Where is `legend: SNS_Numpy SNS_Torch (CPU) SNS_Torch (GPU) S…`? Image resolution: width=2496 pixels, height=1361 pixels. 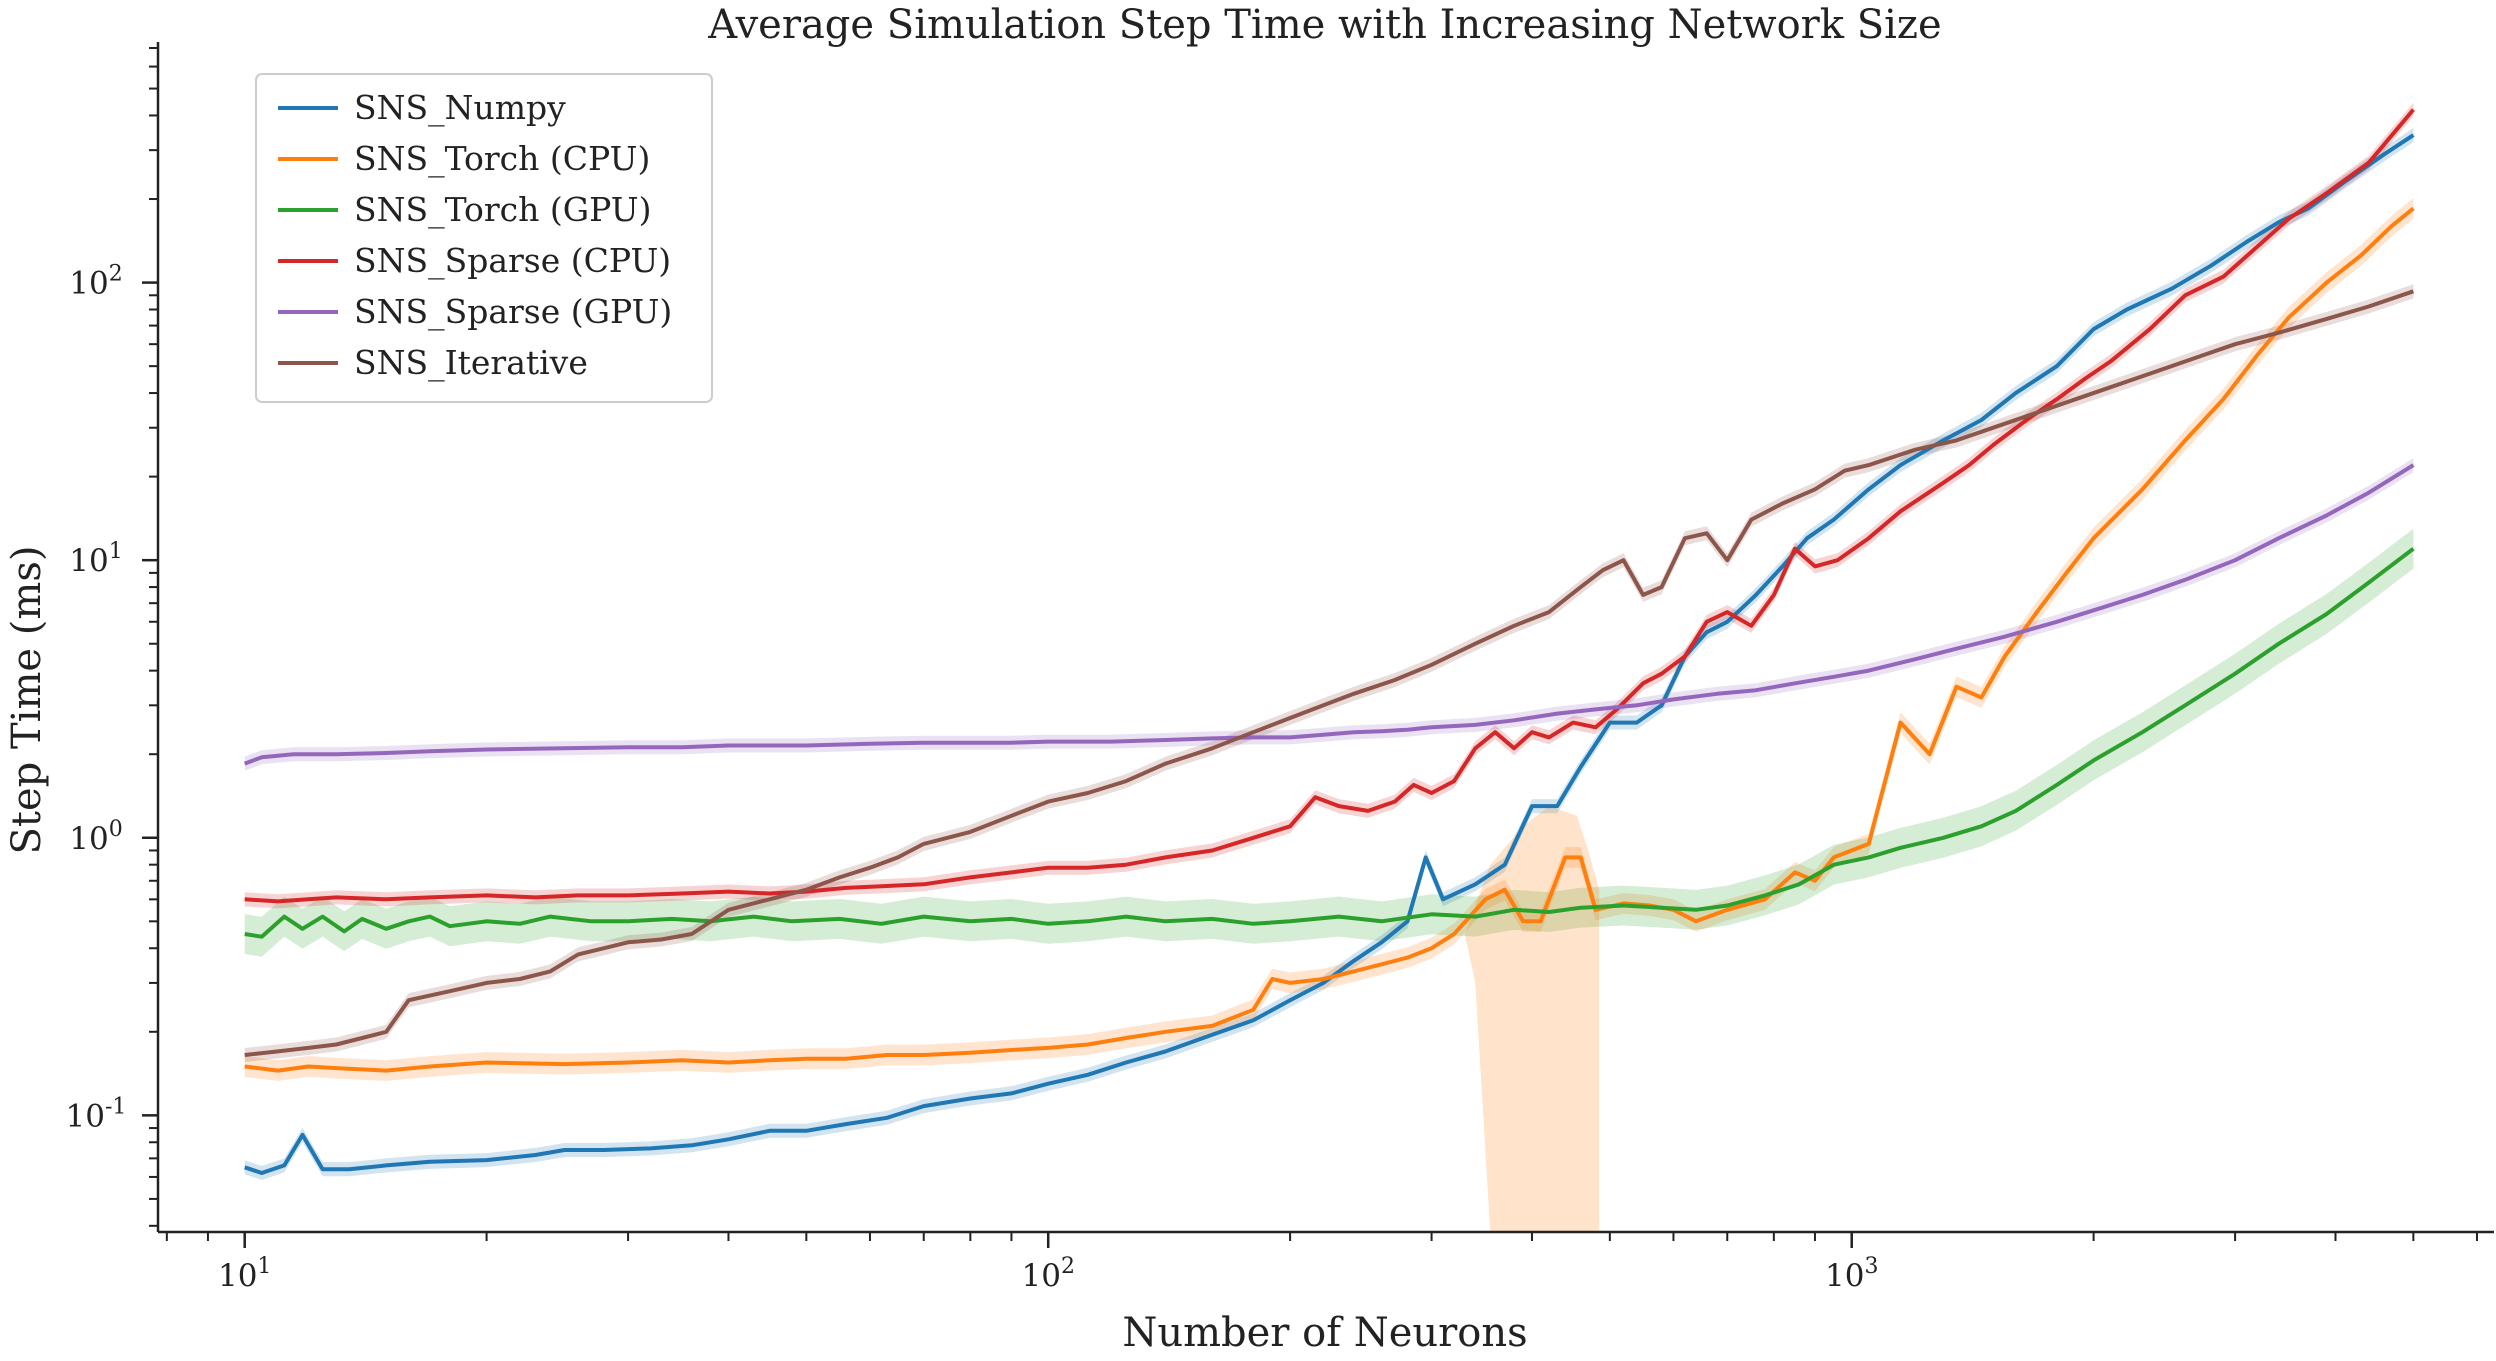 legend: SNS_Numpy SNS_Torch (CPU) SNS_Torch (GPU) S… is located at coordinates (484, 238).